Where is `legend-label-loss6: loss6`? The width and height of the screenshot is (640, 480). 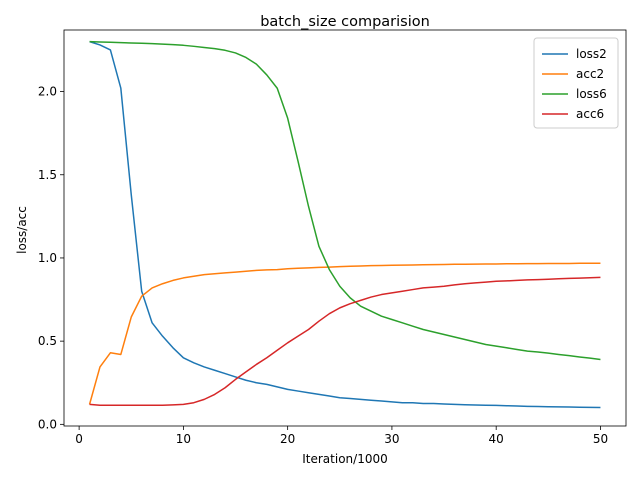
legend-label-loss6: loss6 is located at coordinates (591, 94).